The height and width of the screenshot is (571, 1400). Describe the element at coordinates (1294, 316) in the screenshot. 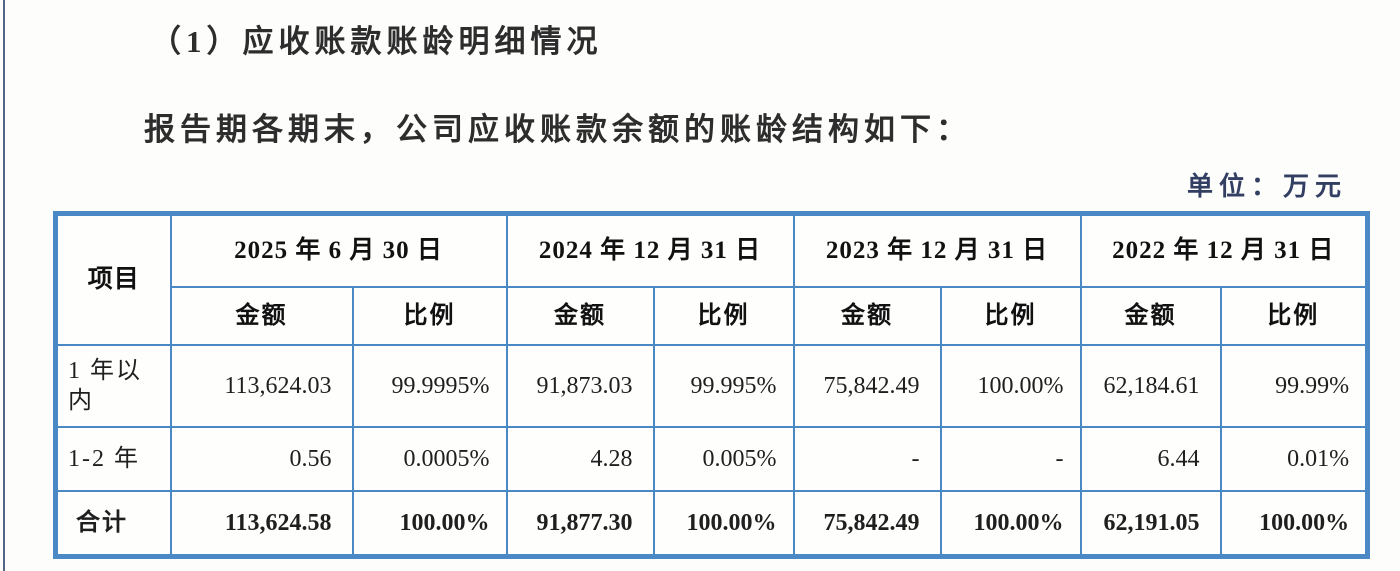

I see `col-header-ratio-2022: 比例` at that location.